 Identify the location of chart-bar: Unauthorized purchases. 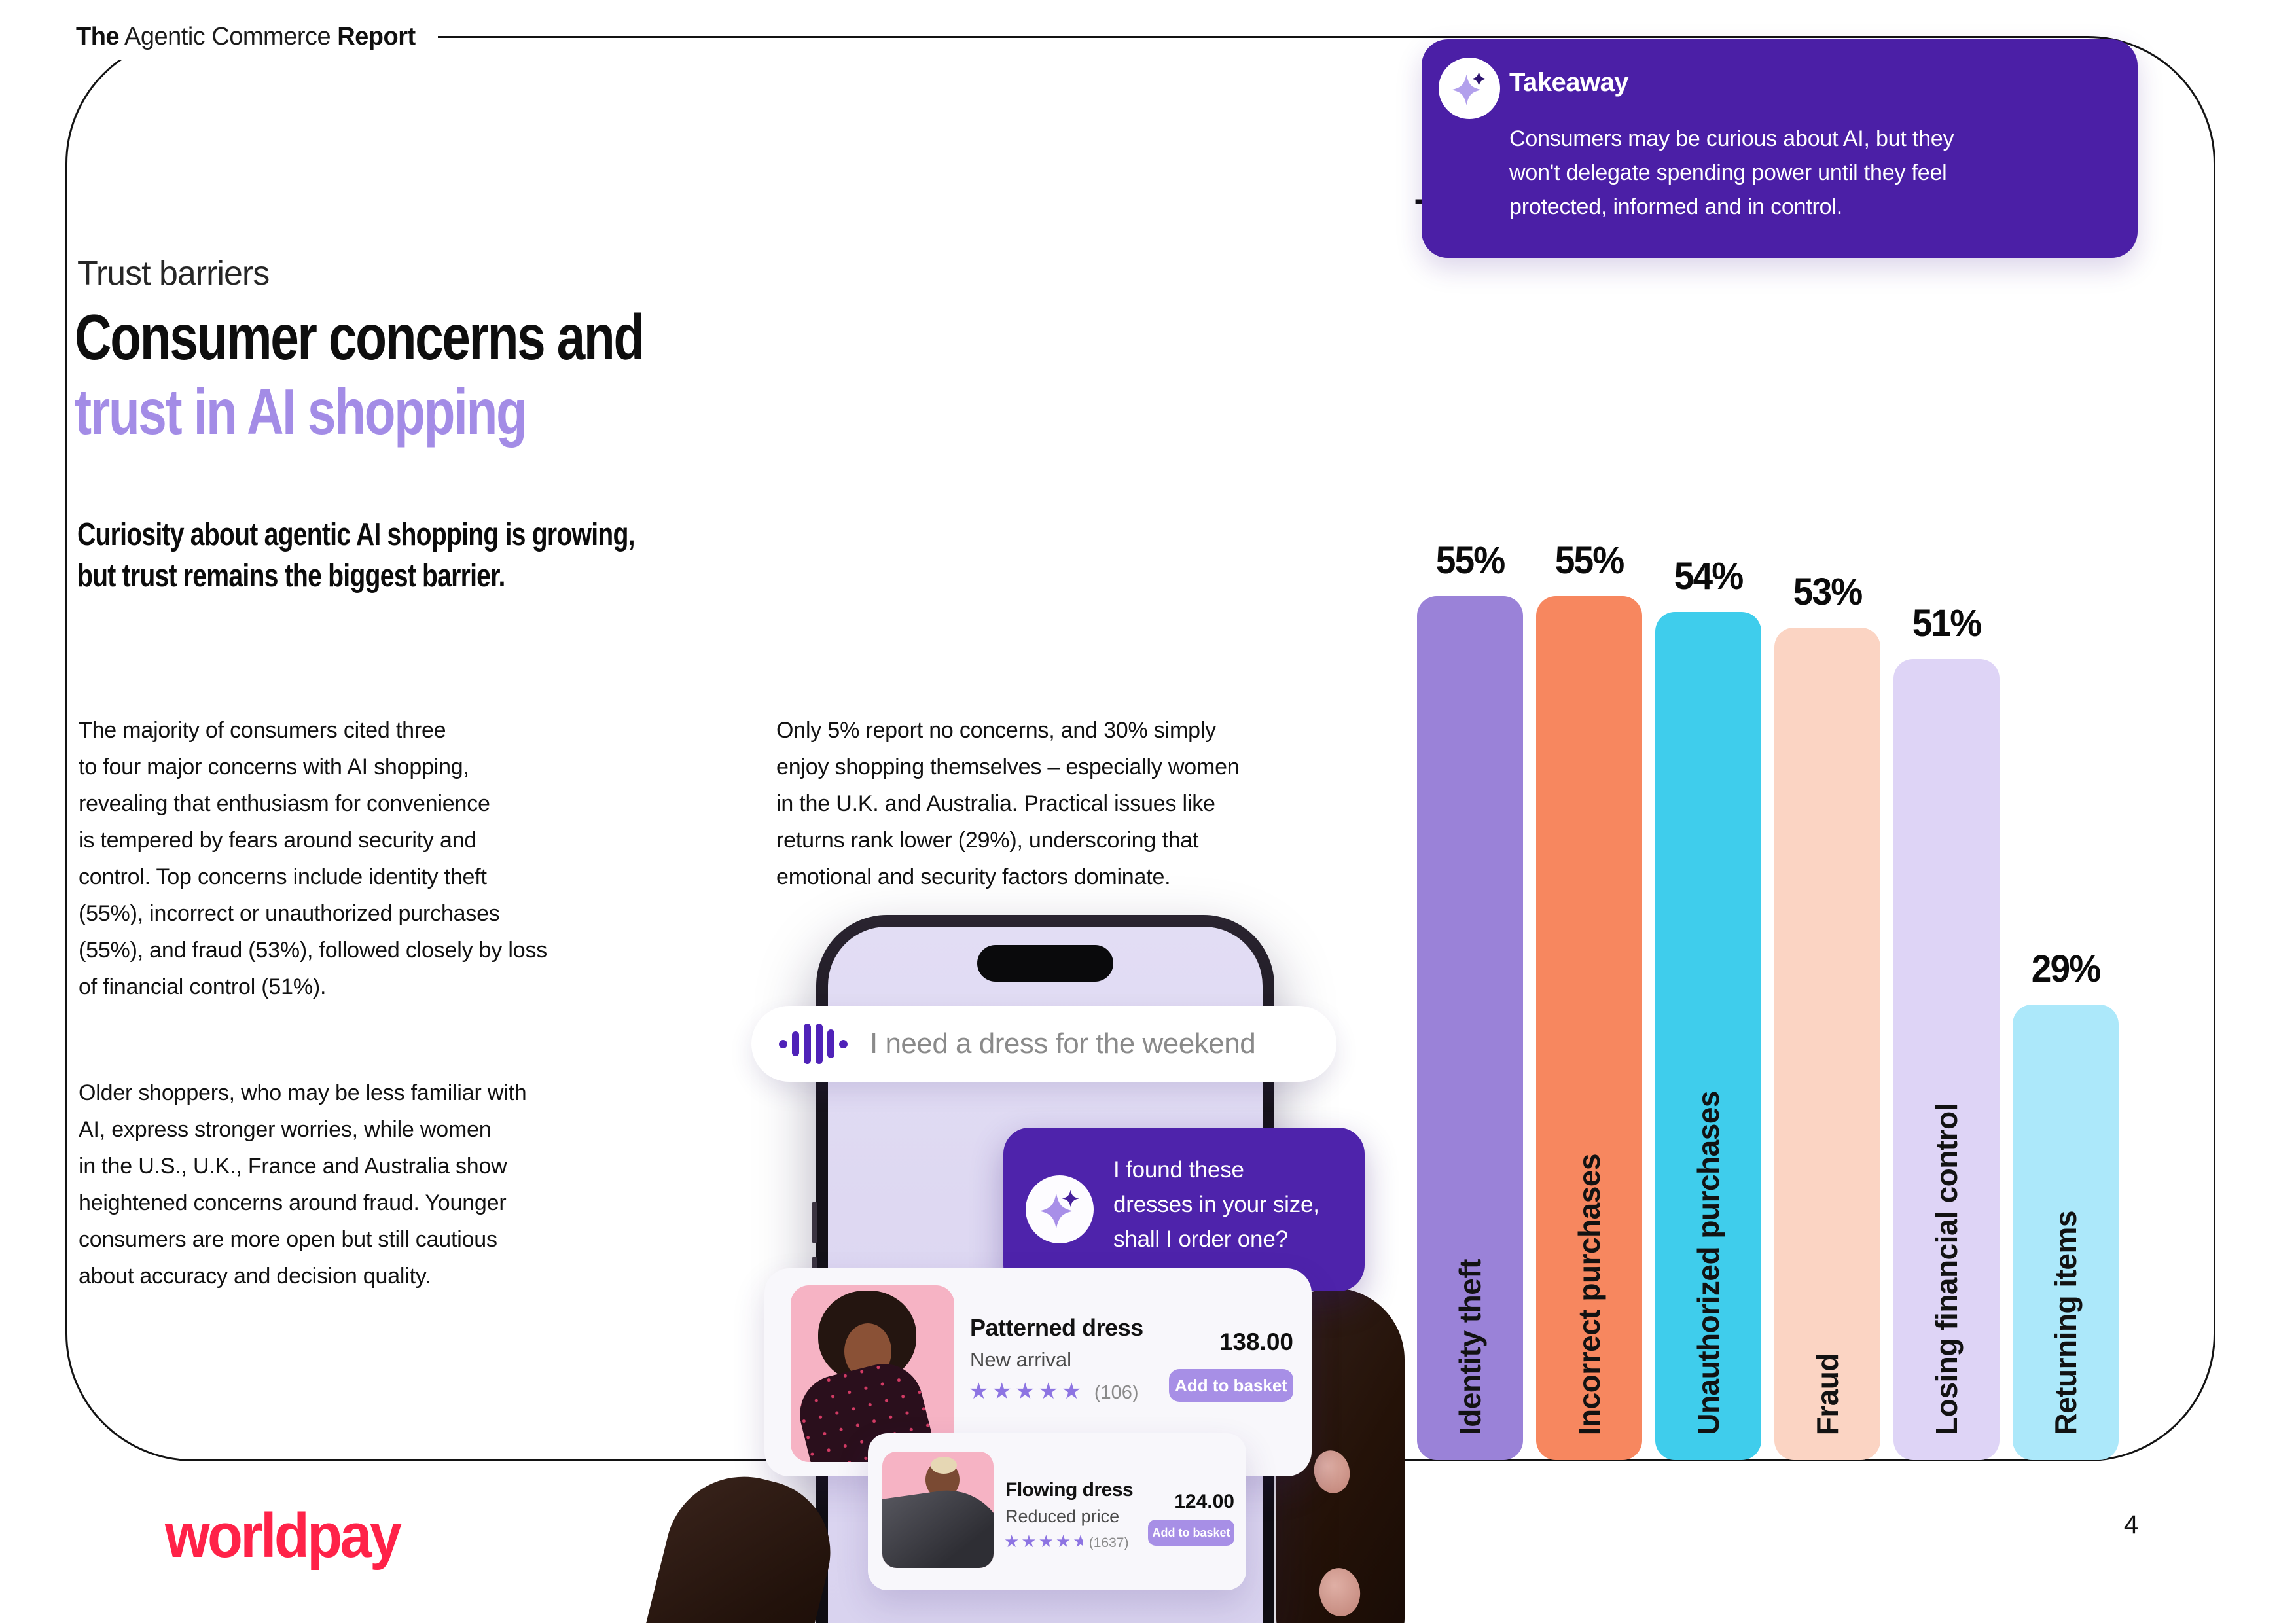
(1708, 1036).